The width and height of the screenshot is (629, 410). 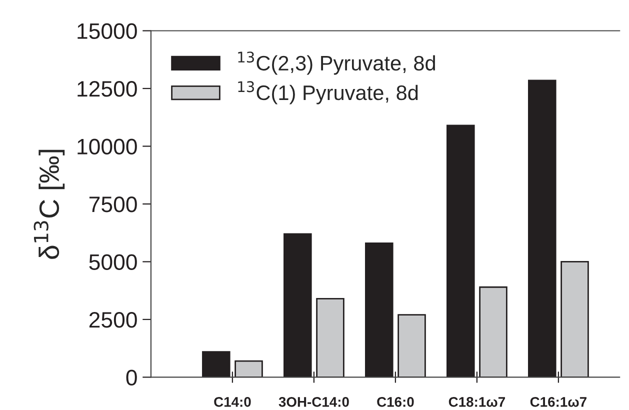 What do you see at coordinates (558, 402) in the screenshot?
I see `x-tick-label: C16:1ω7` at bounding box center [558, 402].